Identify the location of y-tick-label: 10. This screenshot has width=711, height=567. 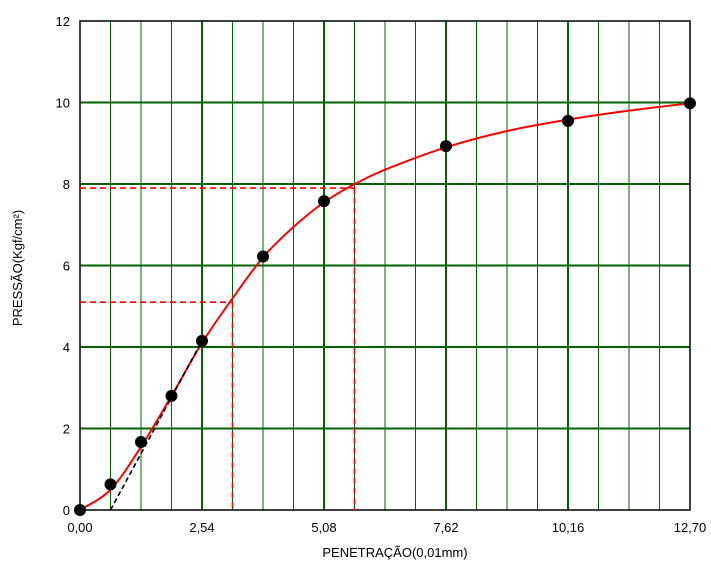
(63, 103).